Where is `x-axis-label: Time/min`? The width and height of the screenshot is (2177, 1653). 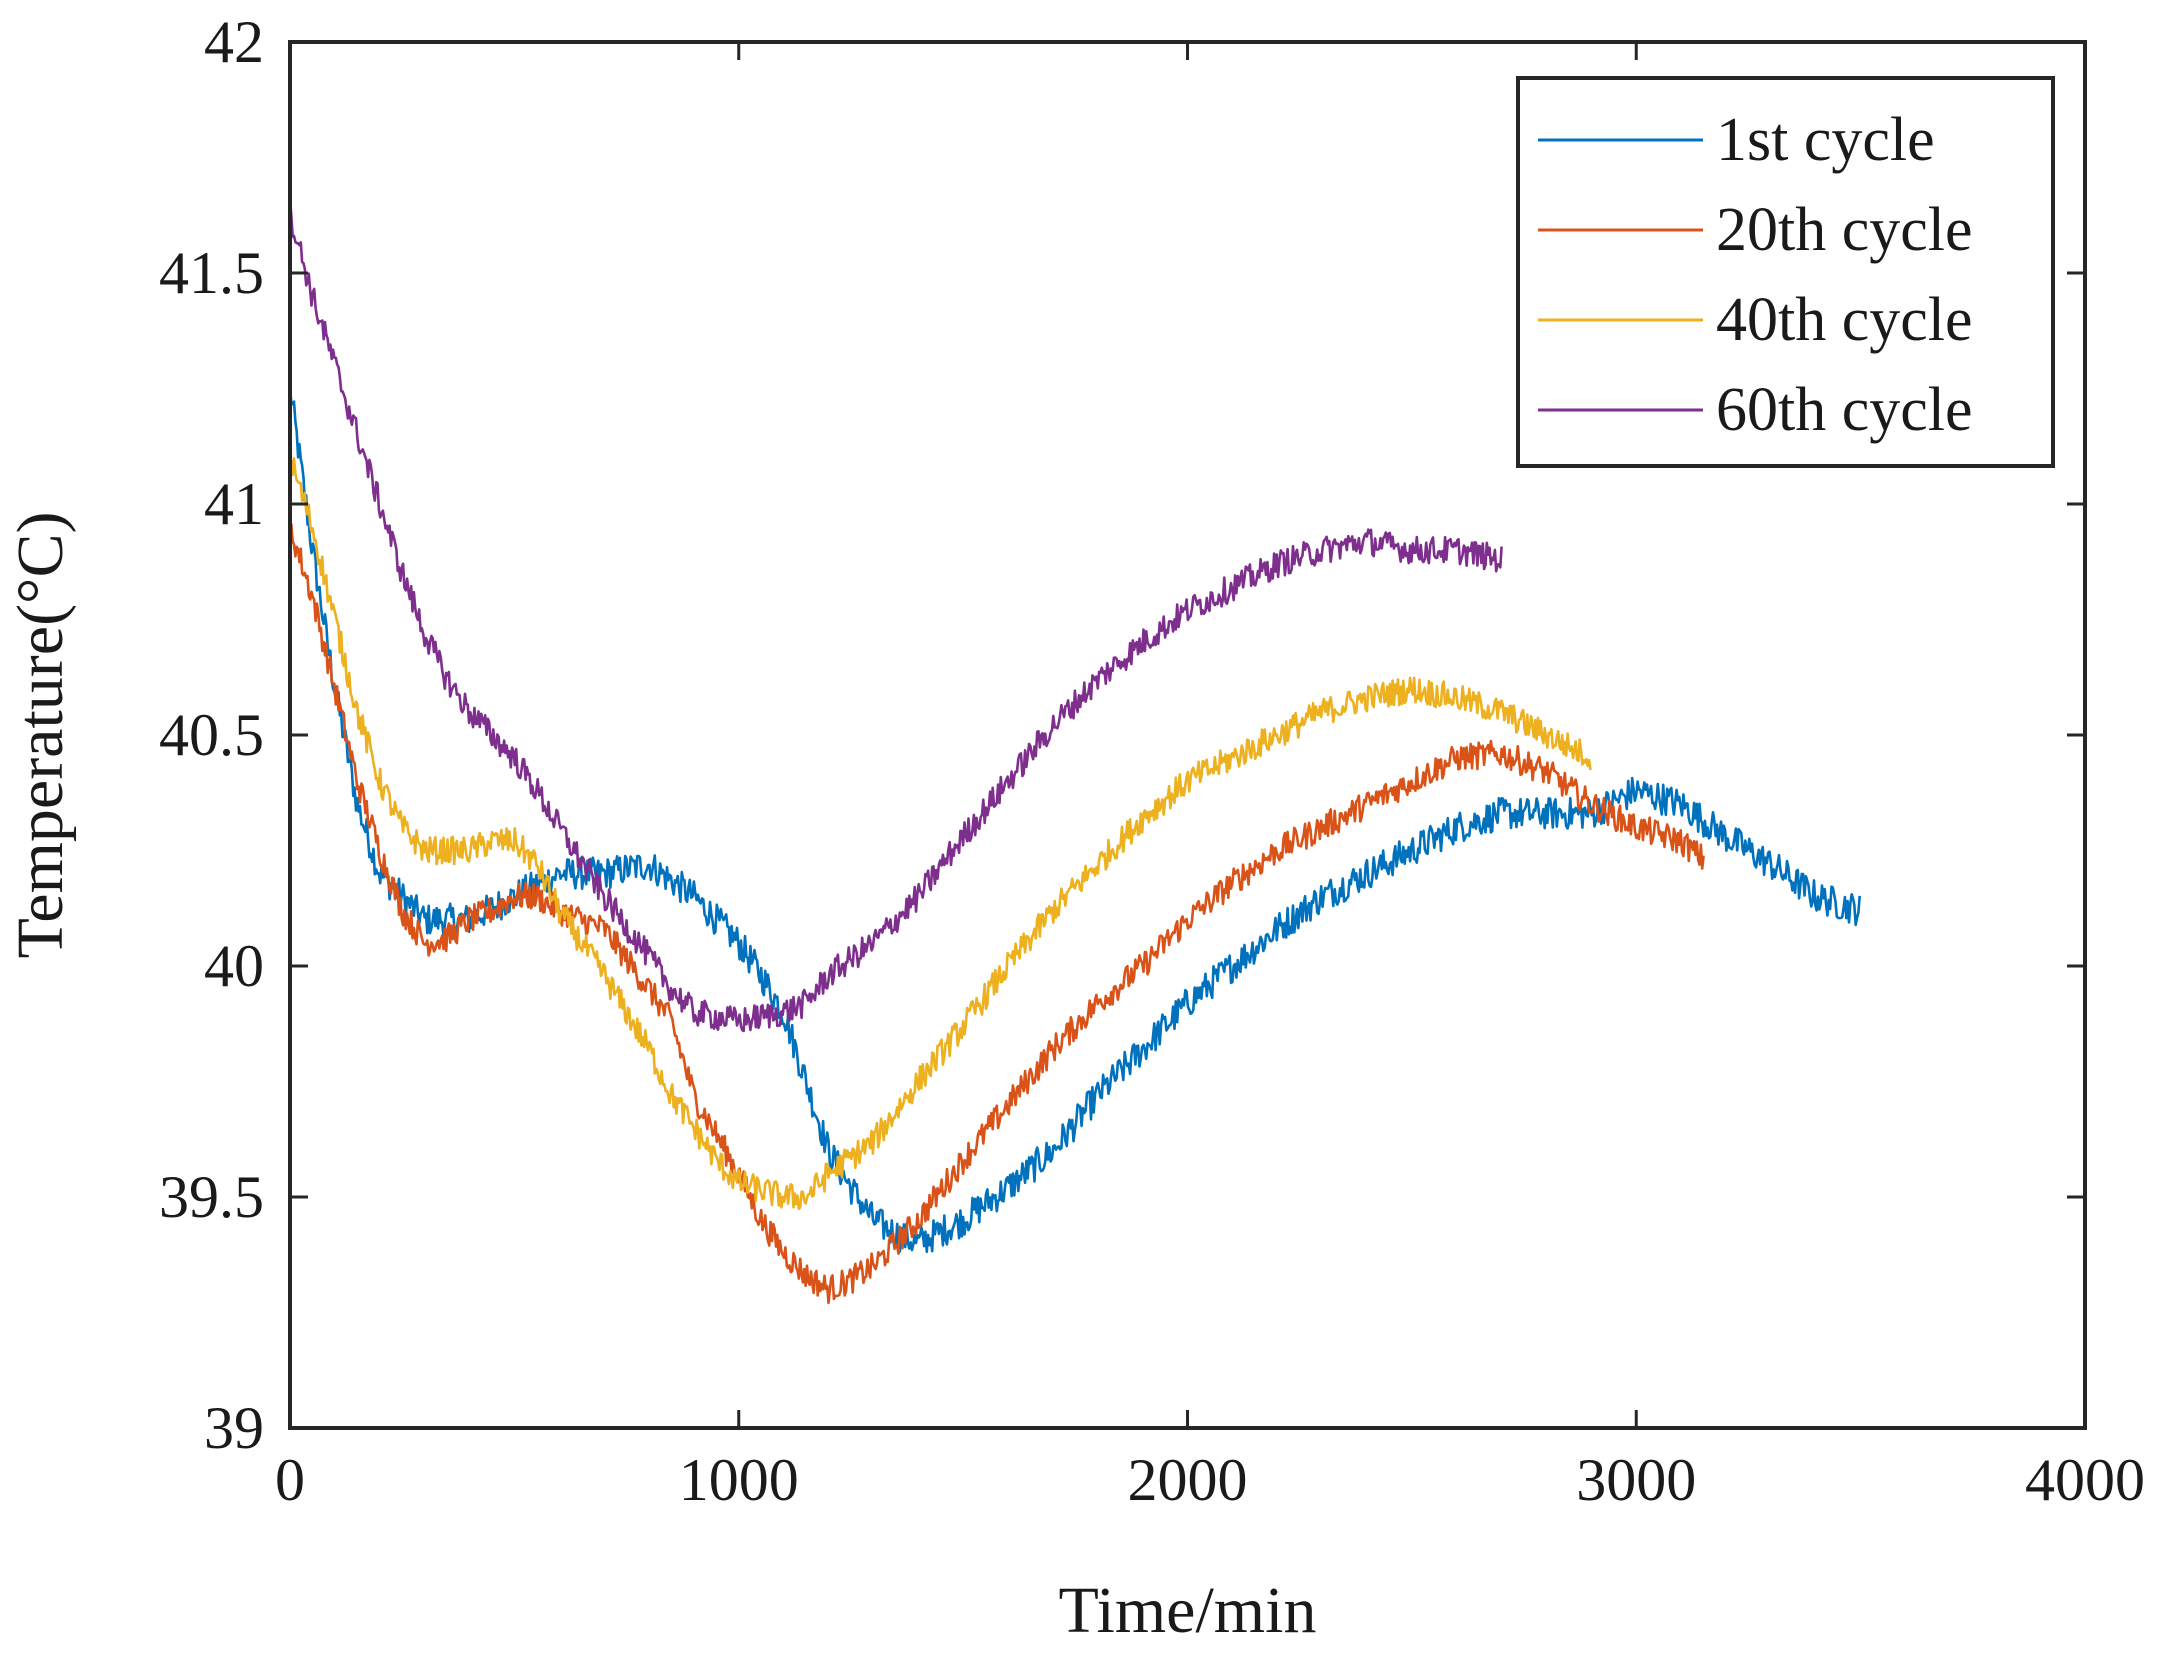 x-axis-label: Time/min is located at coordinates (1188, 1610).